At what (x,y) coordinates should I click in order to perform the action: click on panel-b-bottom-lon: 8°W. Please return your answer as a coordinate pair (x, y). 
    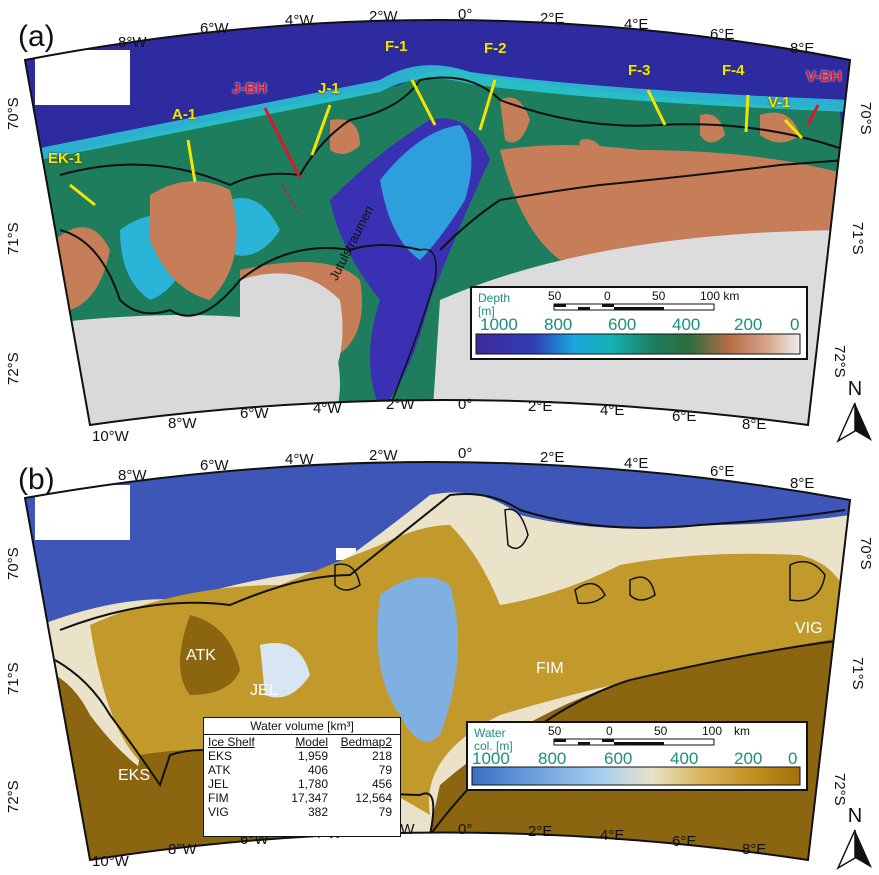
    Looking at the image, I should click on (182, 849).